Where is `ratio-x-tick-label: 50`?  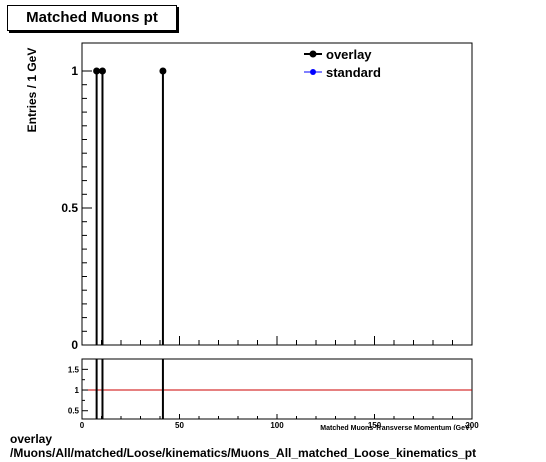
ratio-x-tick-label: 50 is located at coordinates (179, 425).